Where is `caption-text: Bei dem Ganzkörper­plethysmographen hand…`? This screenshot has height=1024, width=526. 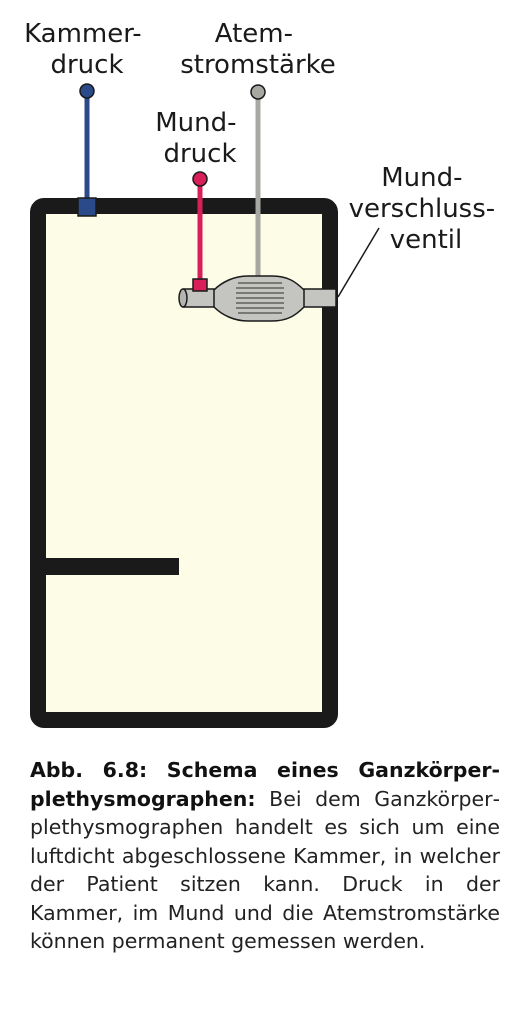 caption-text: Bei dem Ganzkörper­plethysmographen hand… is located at coordinates (265, 870).